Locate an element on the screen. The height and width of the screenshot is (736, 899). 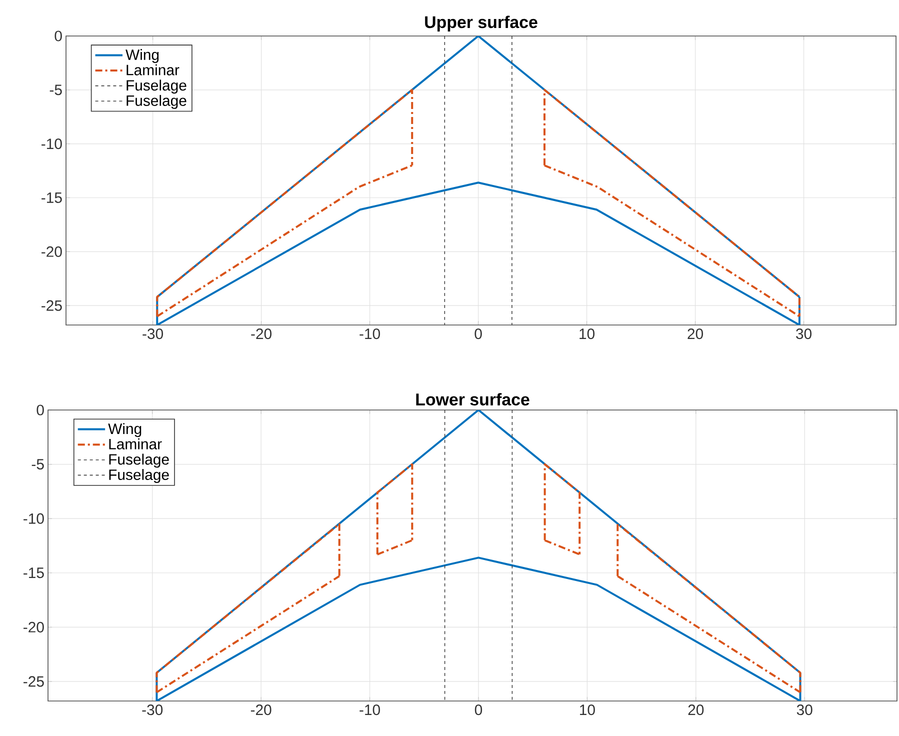
chart-title: Upper surface is located at coordinates (481, 24).